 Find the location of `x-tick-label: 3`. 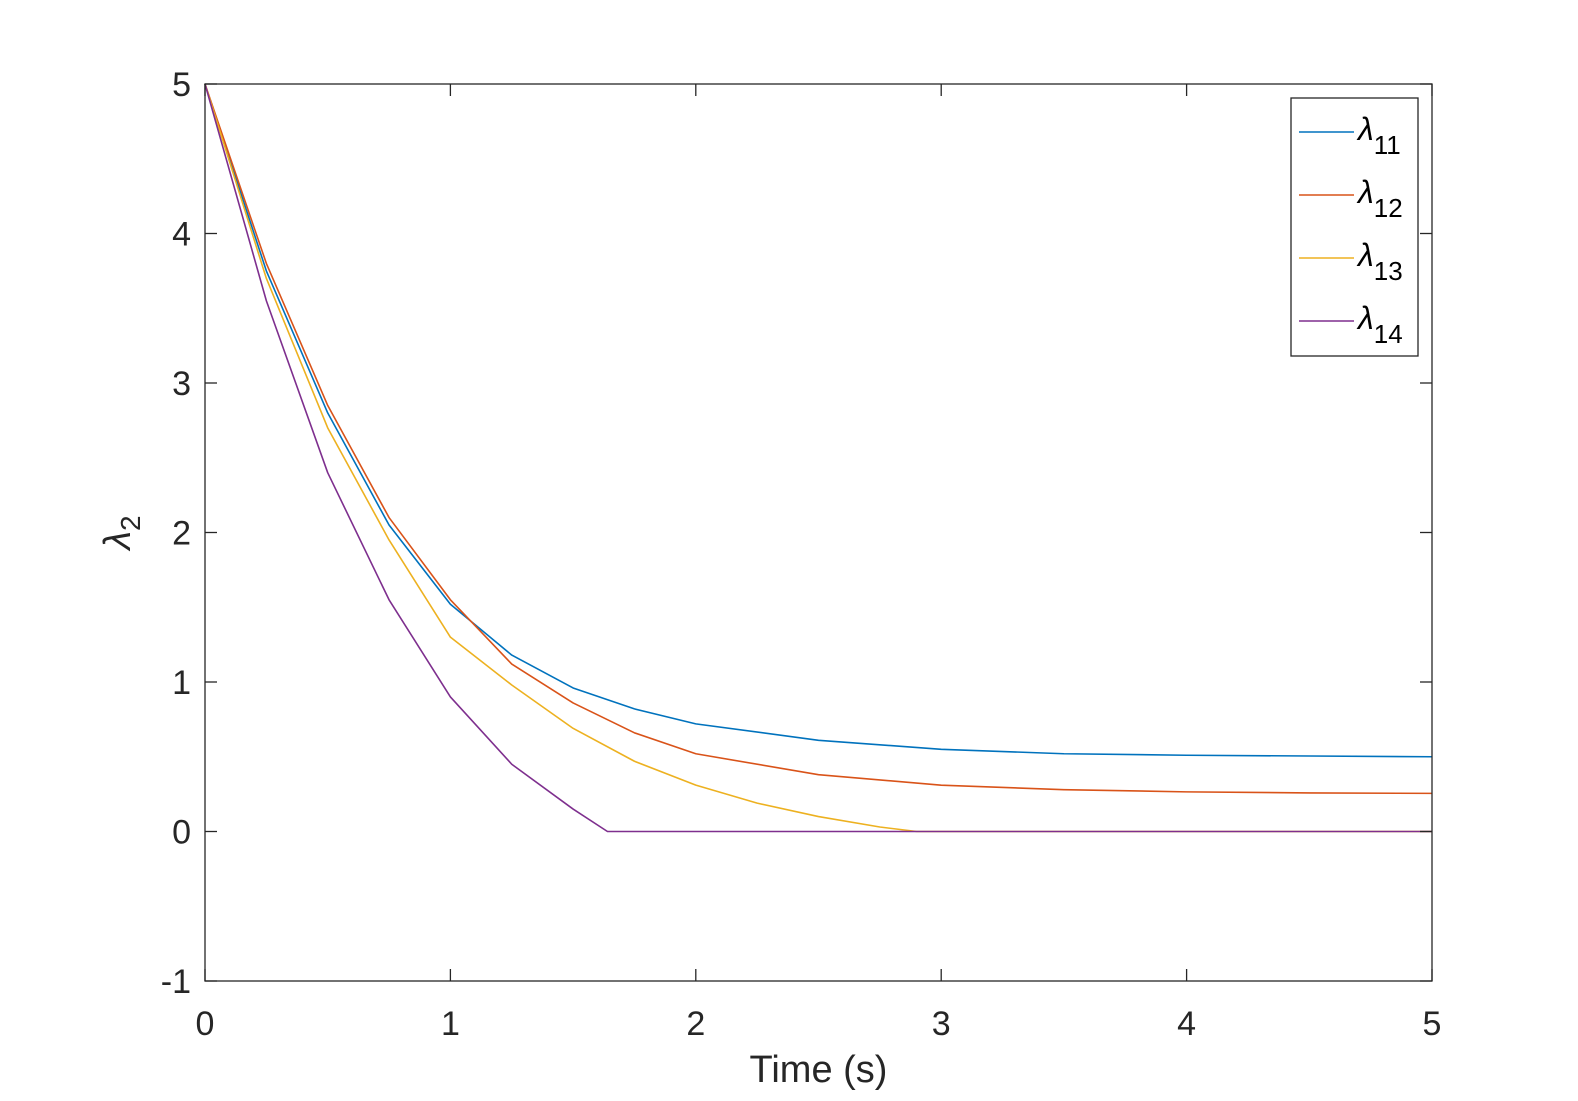

x-tick-label: 3 is located at coordinates (941, 1024).